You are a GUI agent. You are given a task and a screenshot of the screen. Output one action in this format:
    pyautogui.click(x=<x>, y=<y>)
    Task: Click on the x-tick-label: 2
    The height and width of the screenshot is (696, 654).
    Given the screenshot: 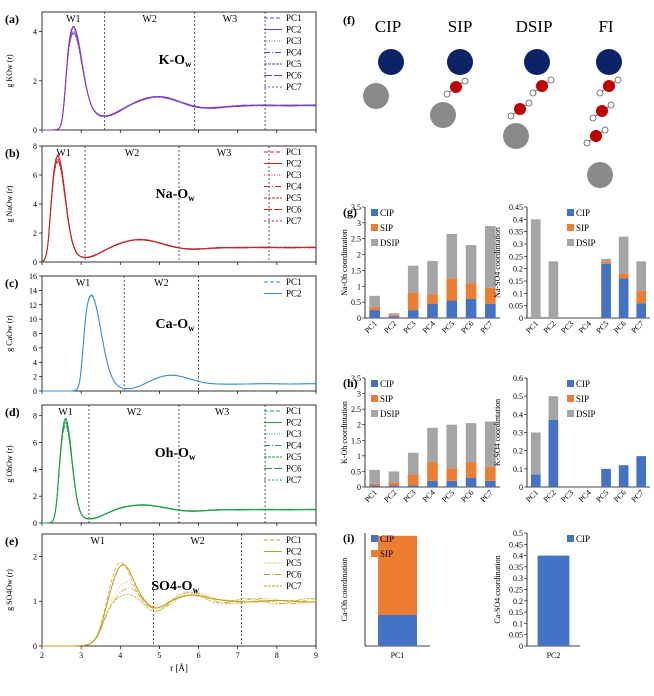 What is the action you would take?
    pyautogui.click(x=42, y=655)
    